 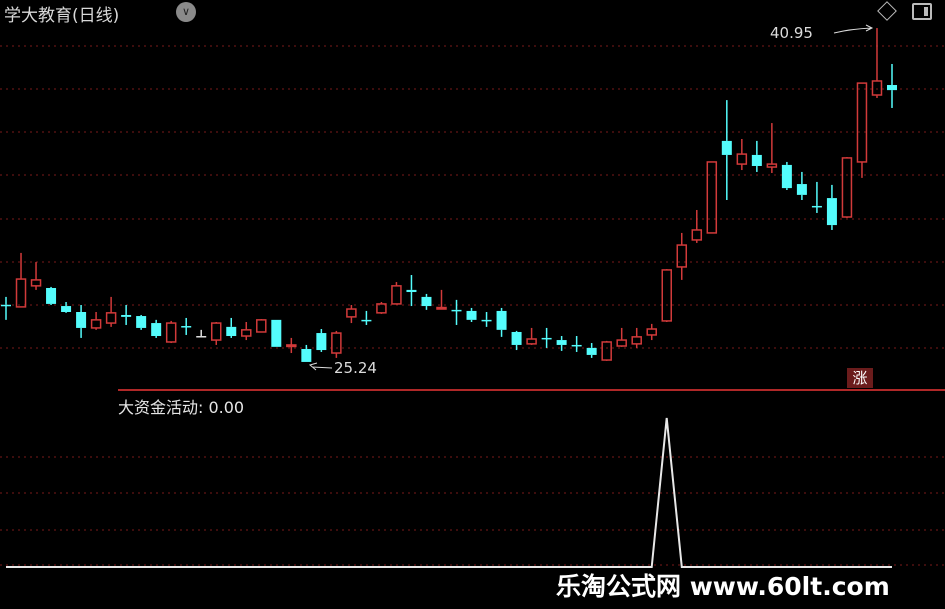 What do you see at coordinates (853, 29) in the screenshot?
I see `max-arrow-icon` at bounding box center [853, 29].